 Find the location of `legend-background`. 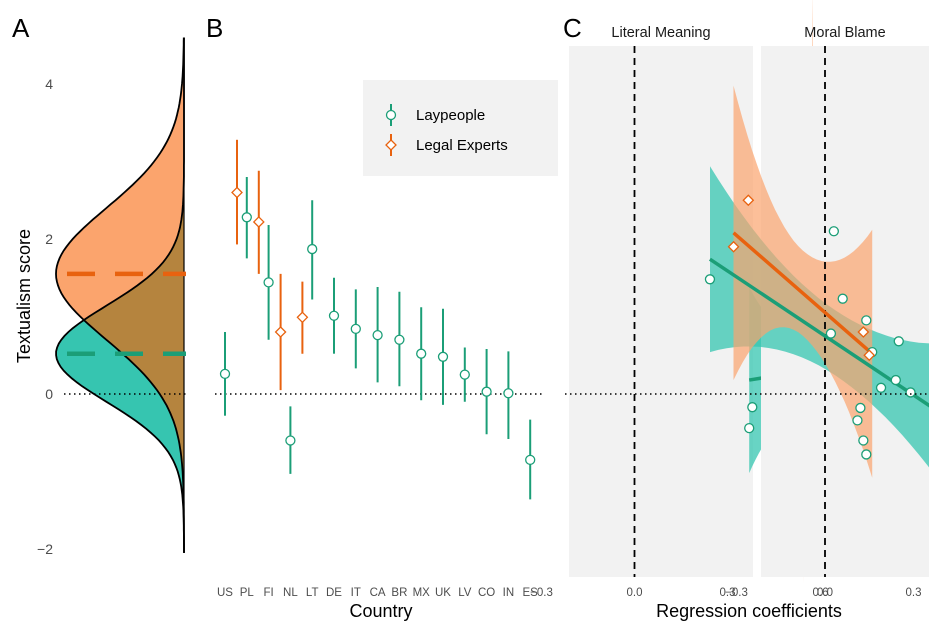

legend-background is located at coordinates (460, 128).